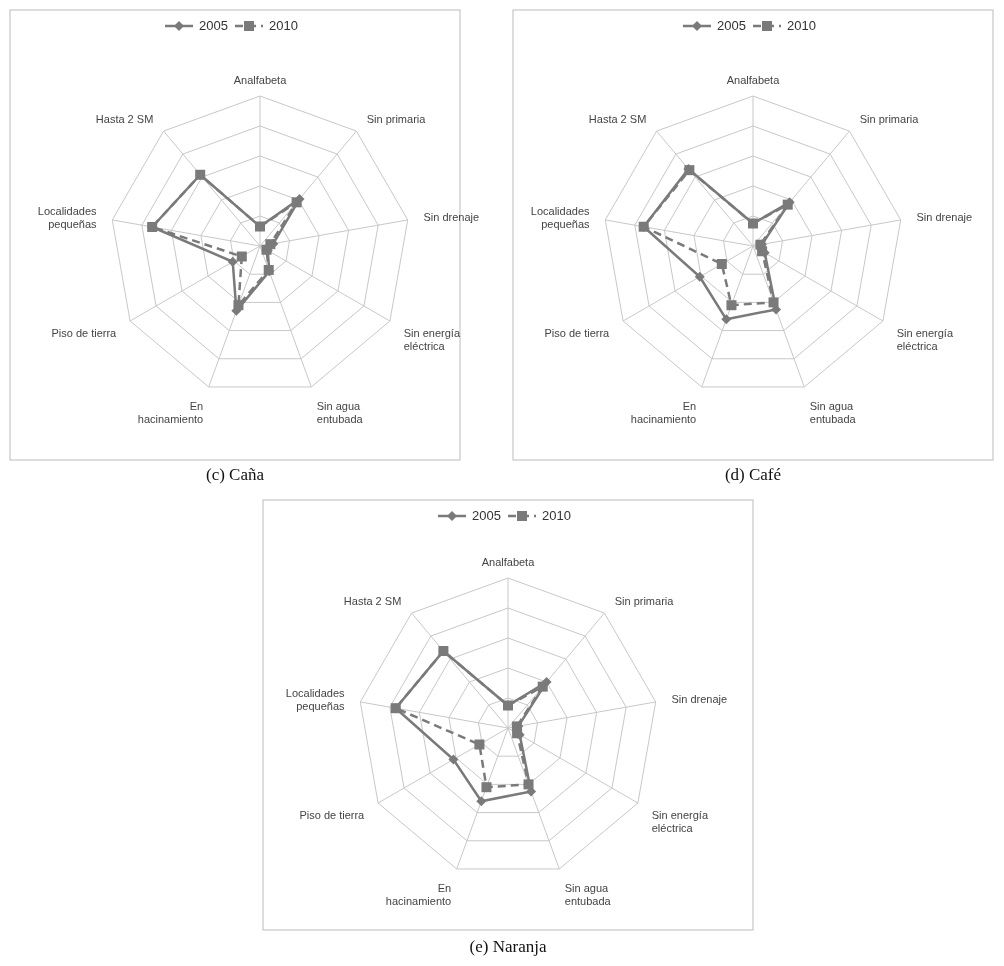  Describe the element at coordinates (508, 946) in the screenshot. I see `text: (e) Naranja` at that location.